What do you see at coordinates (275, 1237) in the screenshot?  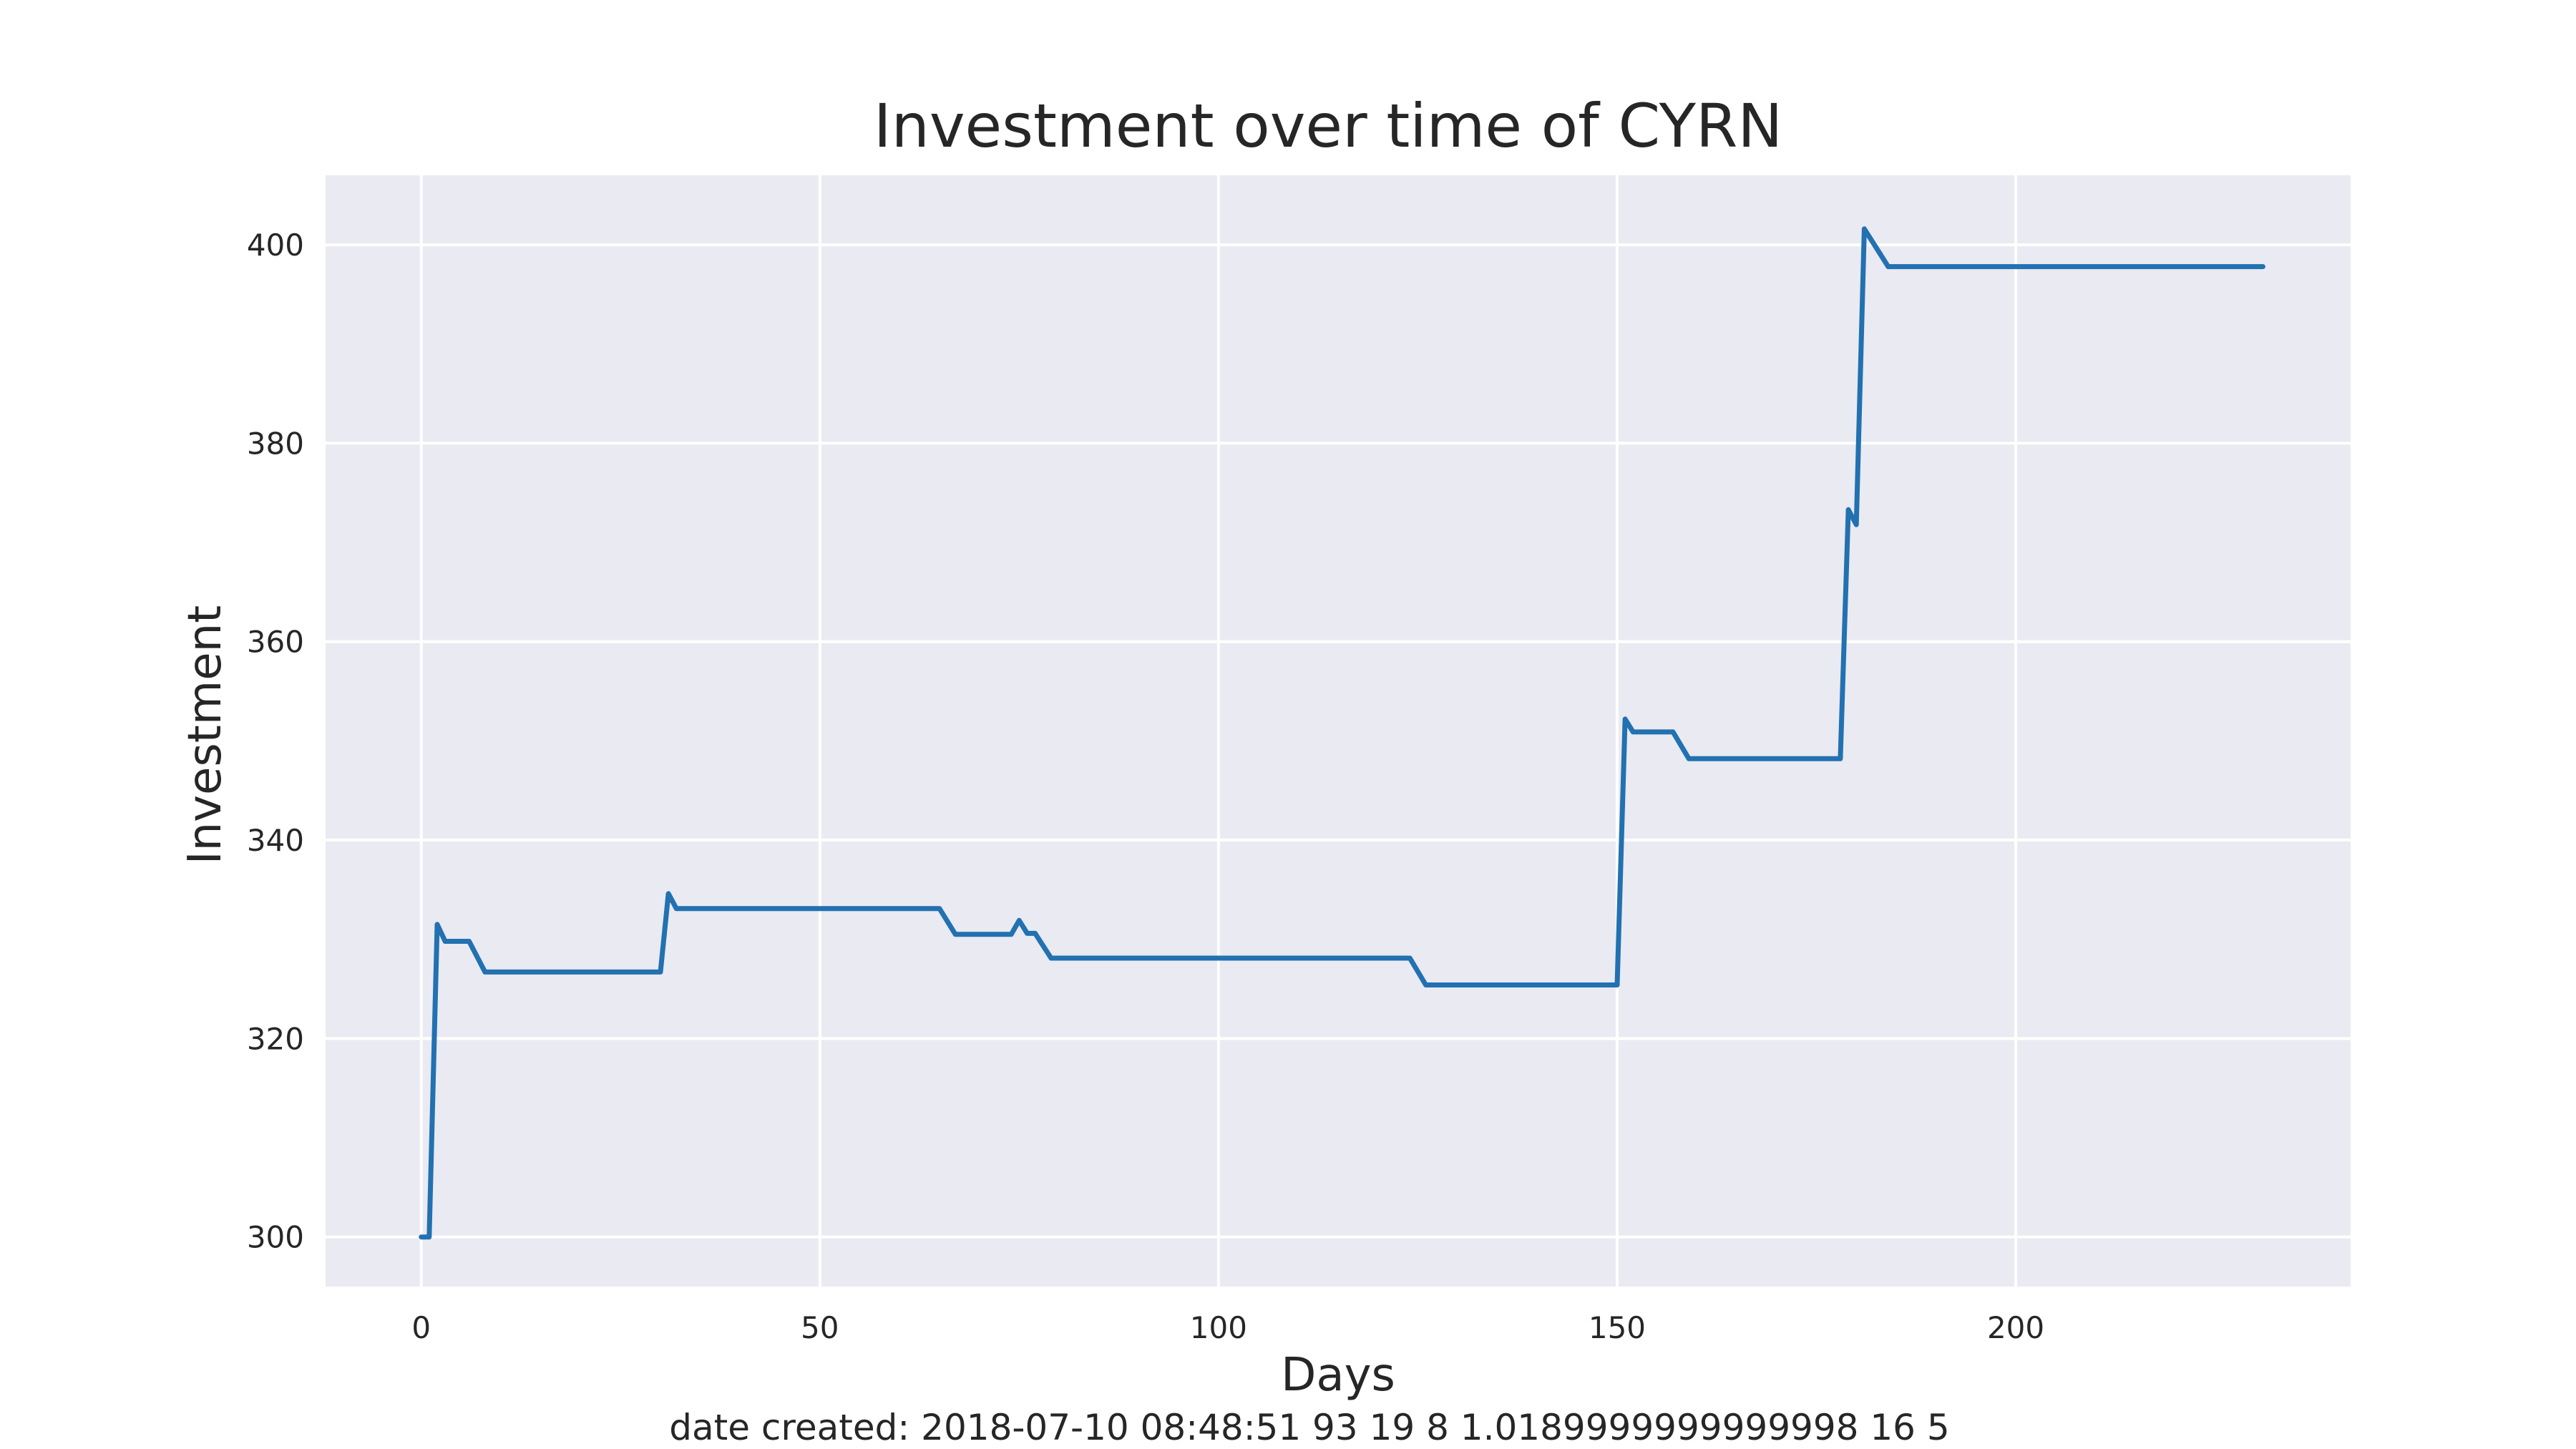 I see `y-tick-label: 300` at bounding box center [275, 1237].